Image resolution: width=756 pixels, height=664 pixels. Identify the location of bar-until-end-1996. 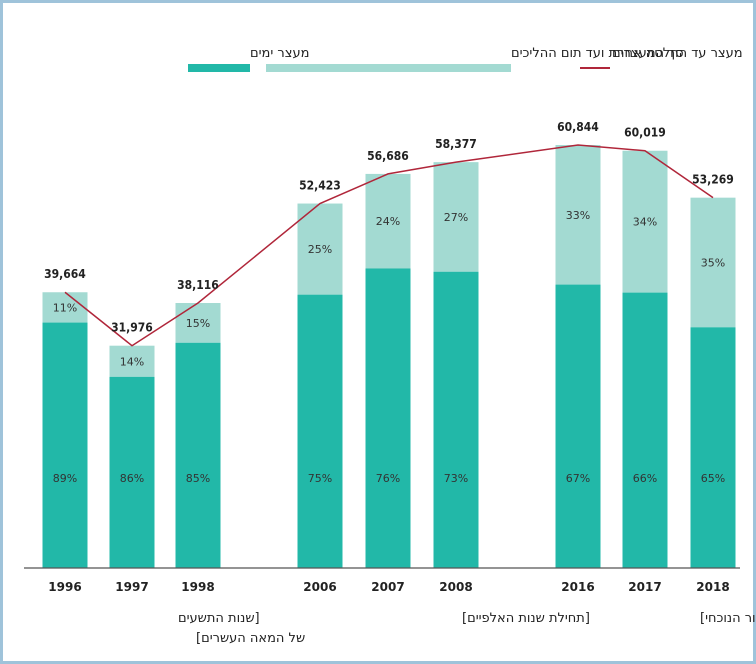
(65, 307).